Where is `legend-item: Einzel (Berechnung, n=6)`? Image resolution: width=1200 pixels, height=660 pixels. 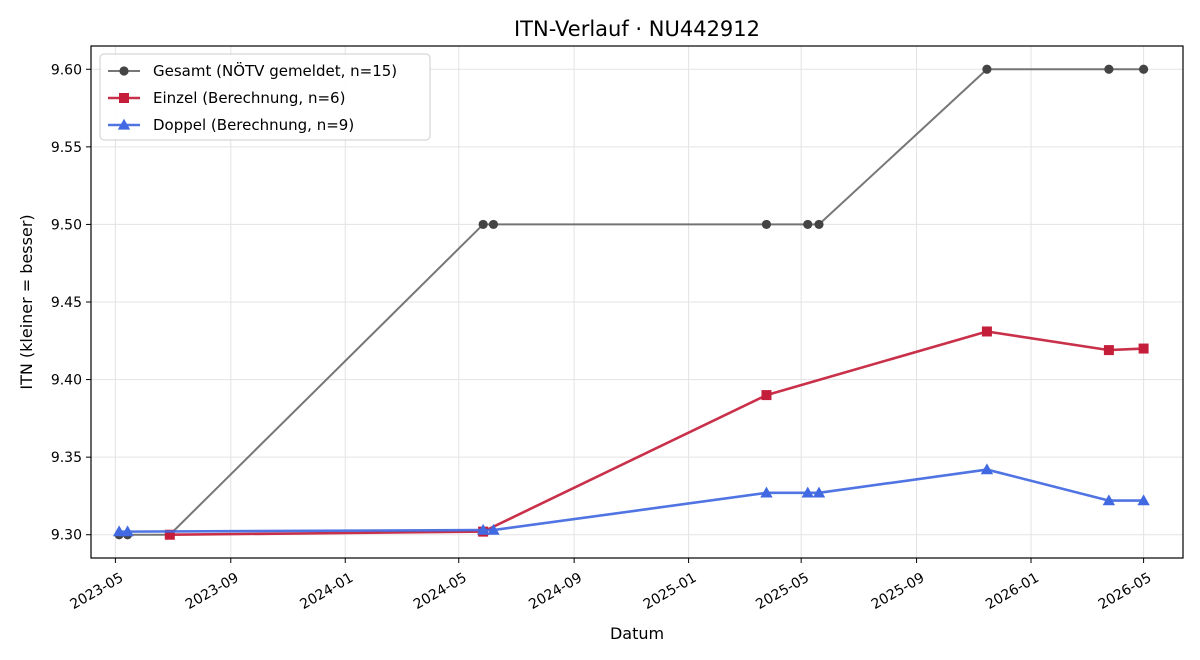 legend-item: Einzel (Berechnung, n=6) is located at coordinates (226, 98).